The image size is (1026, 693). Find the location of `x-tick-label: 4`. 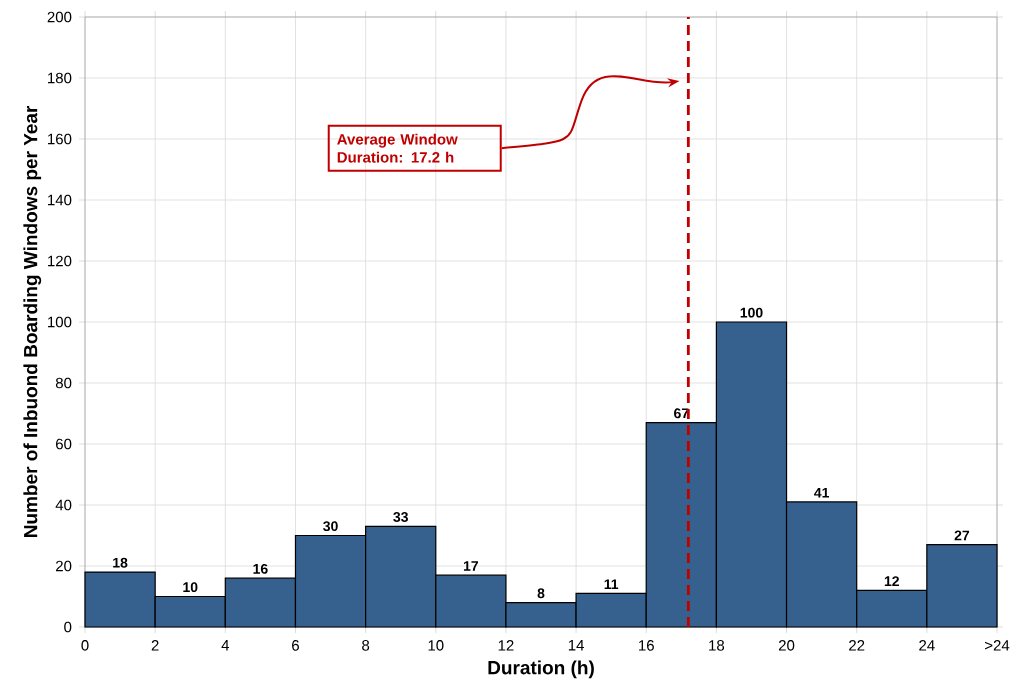

x-tick-label: 4 is located at coordinates (225, 645).